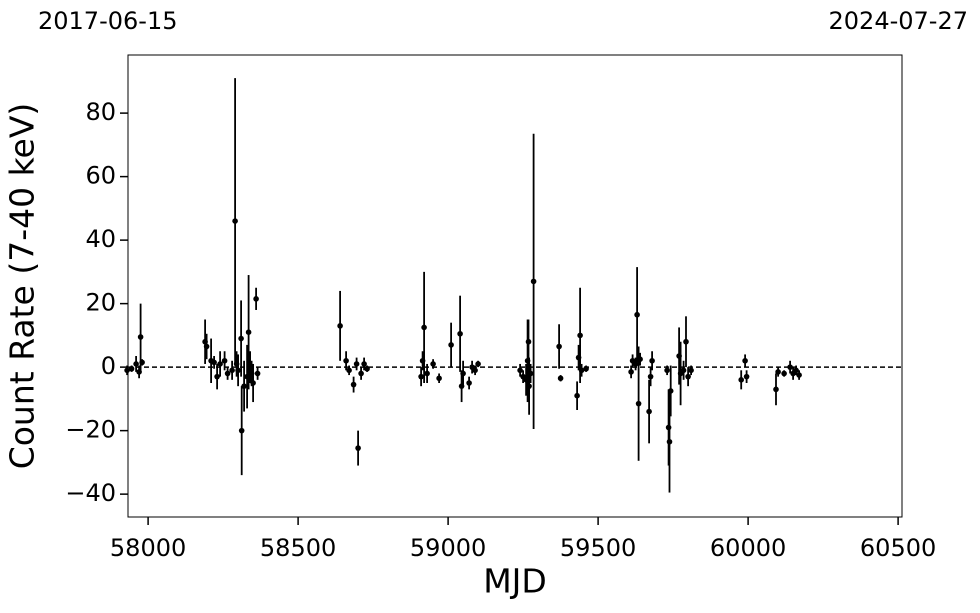 Image resolution: width=980 pixels, height=613 pixels. I want to click on x-tick-label: 59000, so click(448, 548).